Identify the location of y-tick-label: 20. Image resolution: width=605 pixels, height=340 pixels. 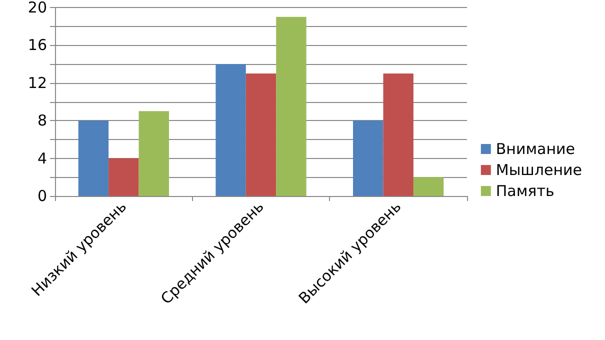
(37, 8).